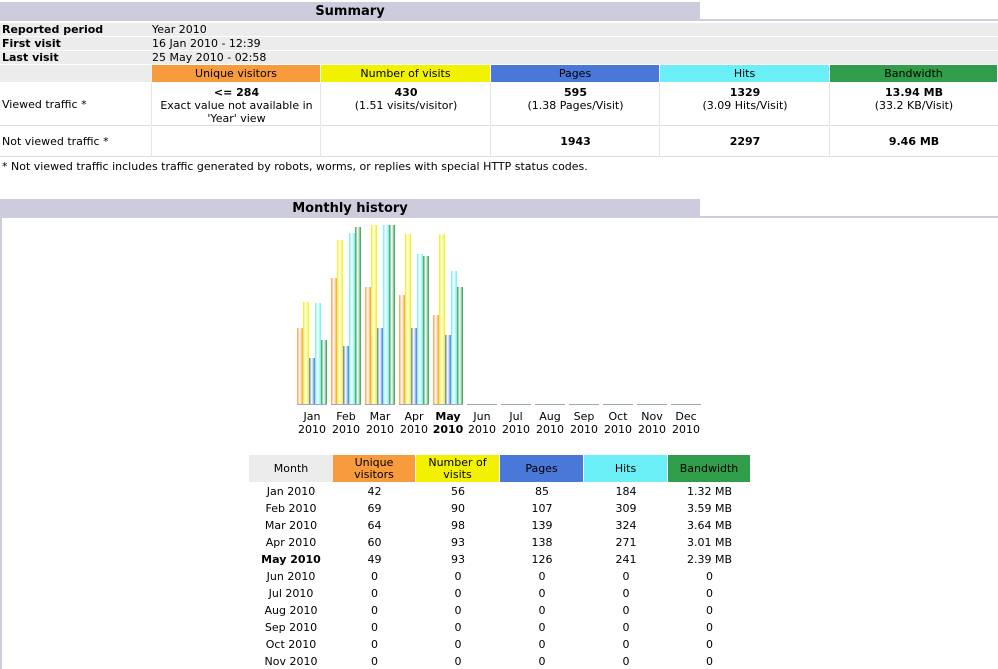 The height and width of the screenshot is (669, 998). Describe the element at coordinates (625, 468) in the screenshot. I see `table-header: Hits` at that location.